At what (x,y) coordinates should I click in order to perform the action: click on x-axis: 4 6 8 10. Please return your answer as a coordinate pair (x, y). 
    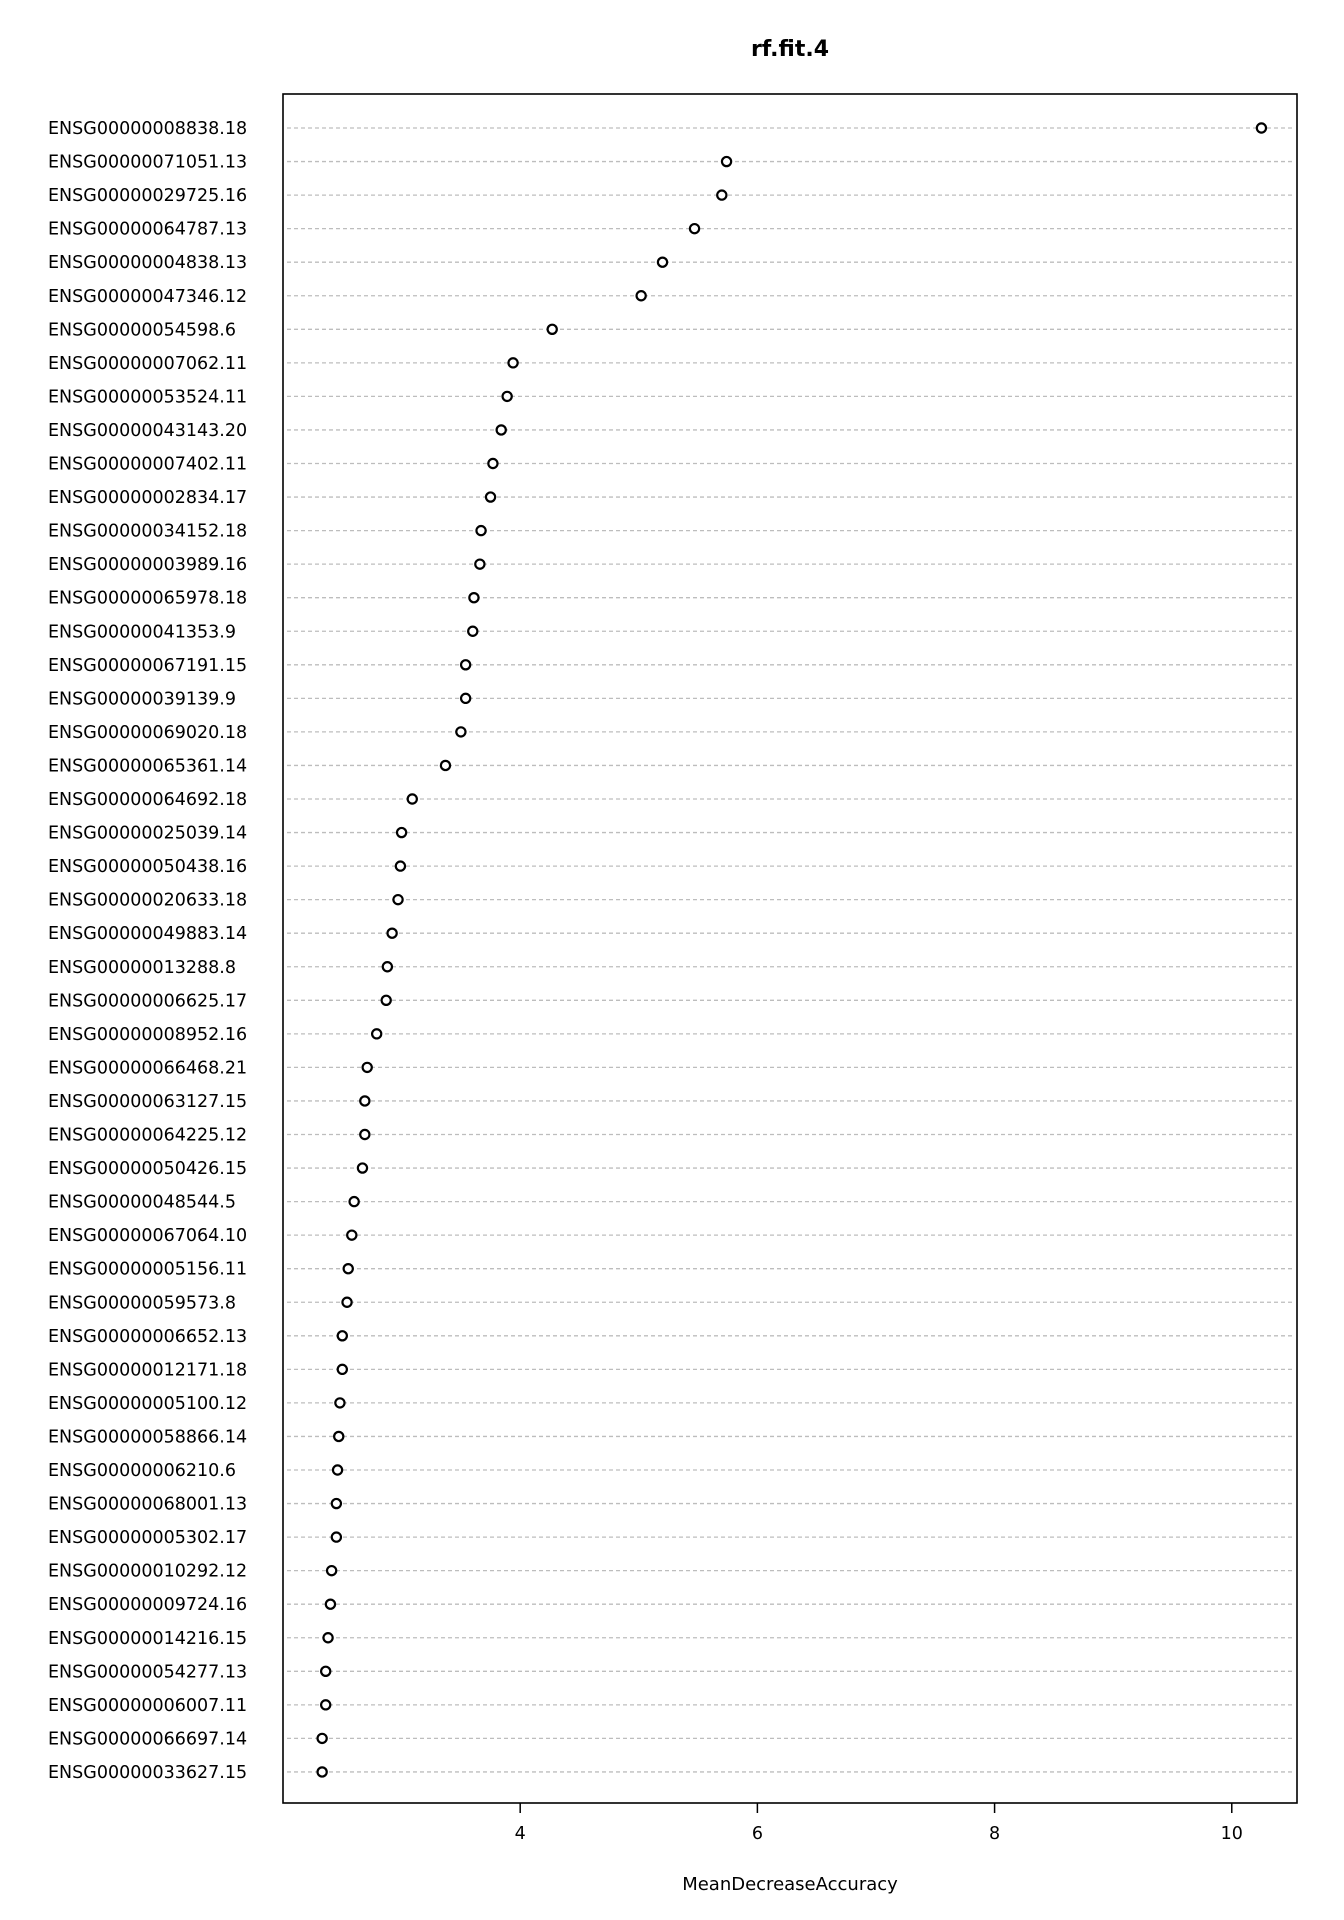
    Looking at the image, I should click on (879, 1823).